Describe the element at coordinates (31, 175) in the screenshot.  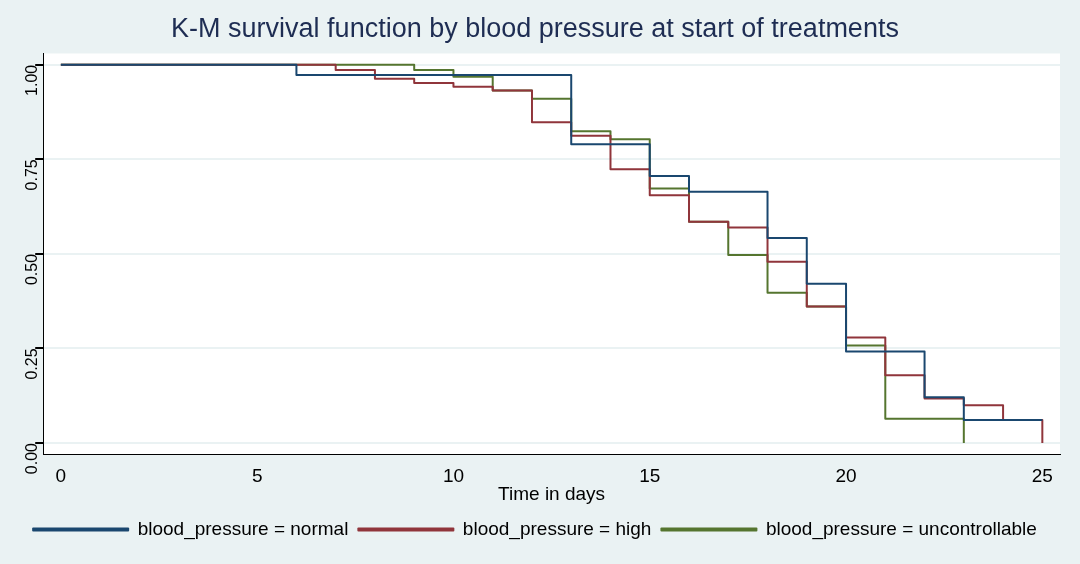
I see `y-tick-label: 0.75` at that location.